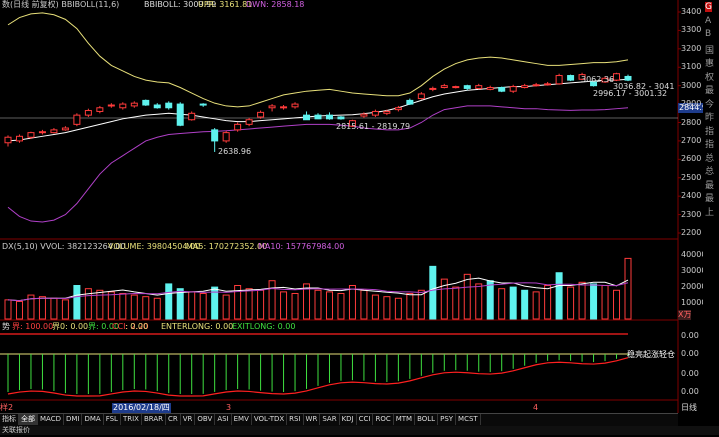  What do you see at coordinates (691, 140) in the screenshot?
I see `price-tick: 2700` at bounding box center [691, 140].